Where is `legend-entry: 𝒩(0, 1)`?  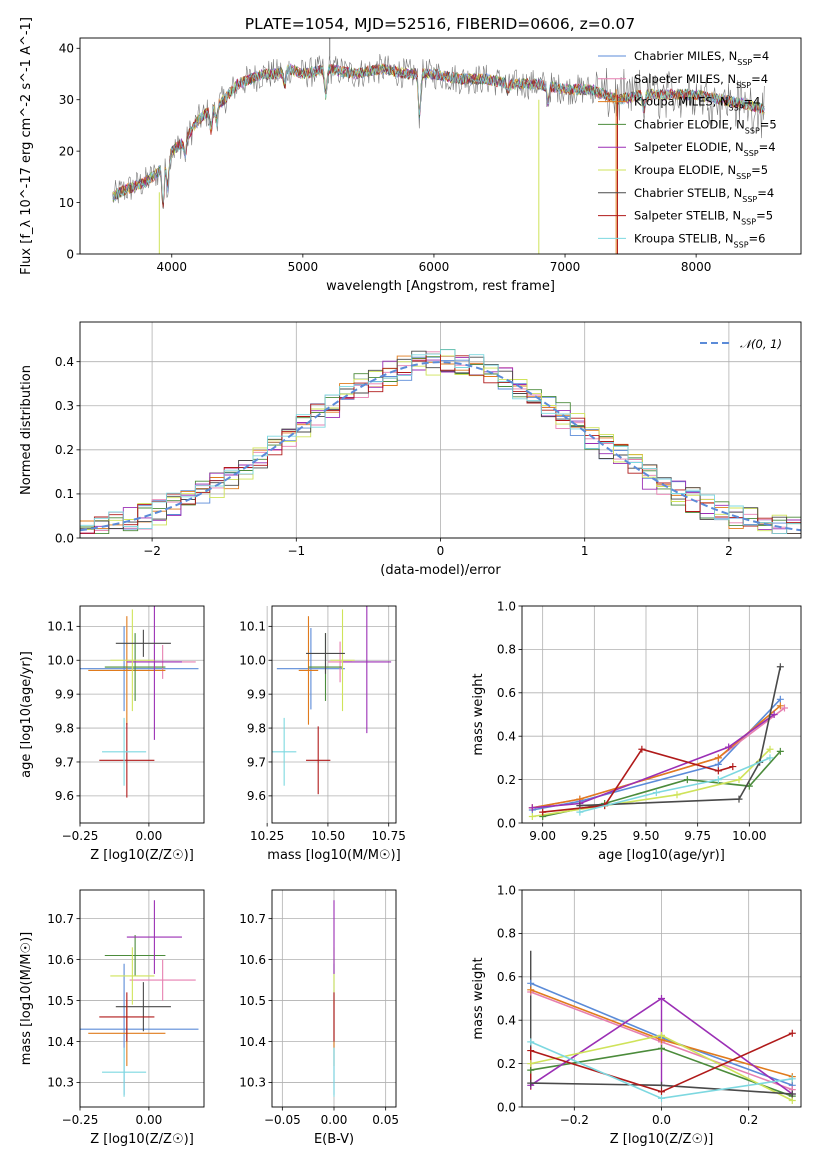
legend-entry: 𝒩(0, 1) is located at coordinates (761, 344).